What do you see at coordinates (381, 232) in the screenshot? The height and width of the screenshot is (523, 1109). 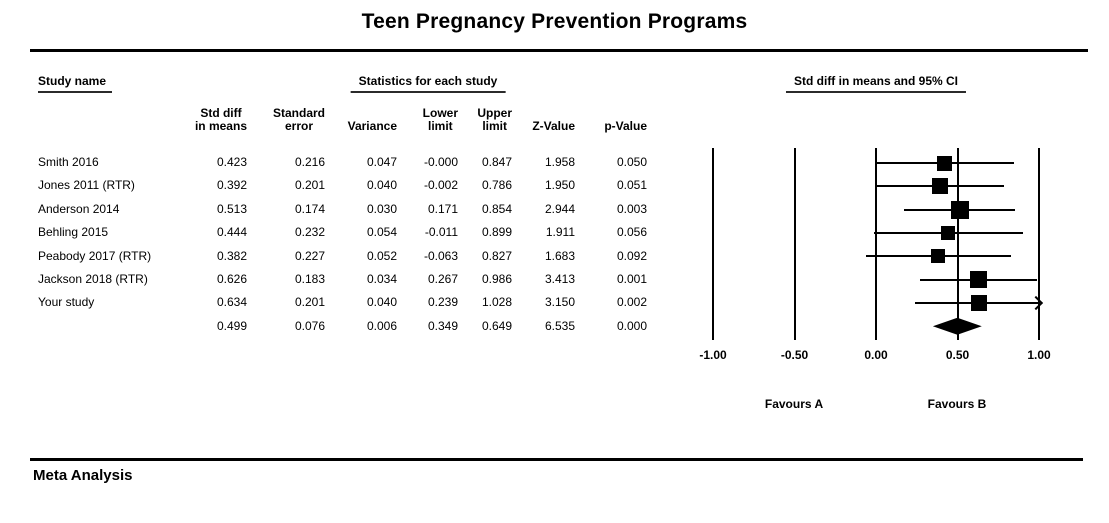 I see `cell-variance: 0.054` at bounding box center [381, 232].